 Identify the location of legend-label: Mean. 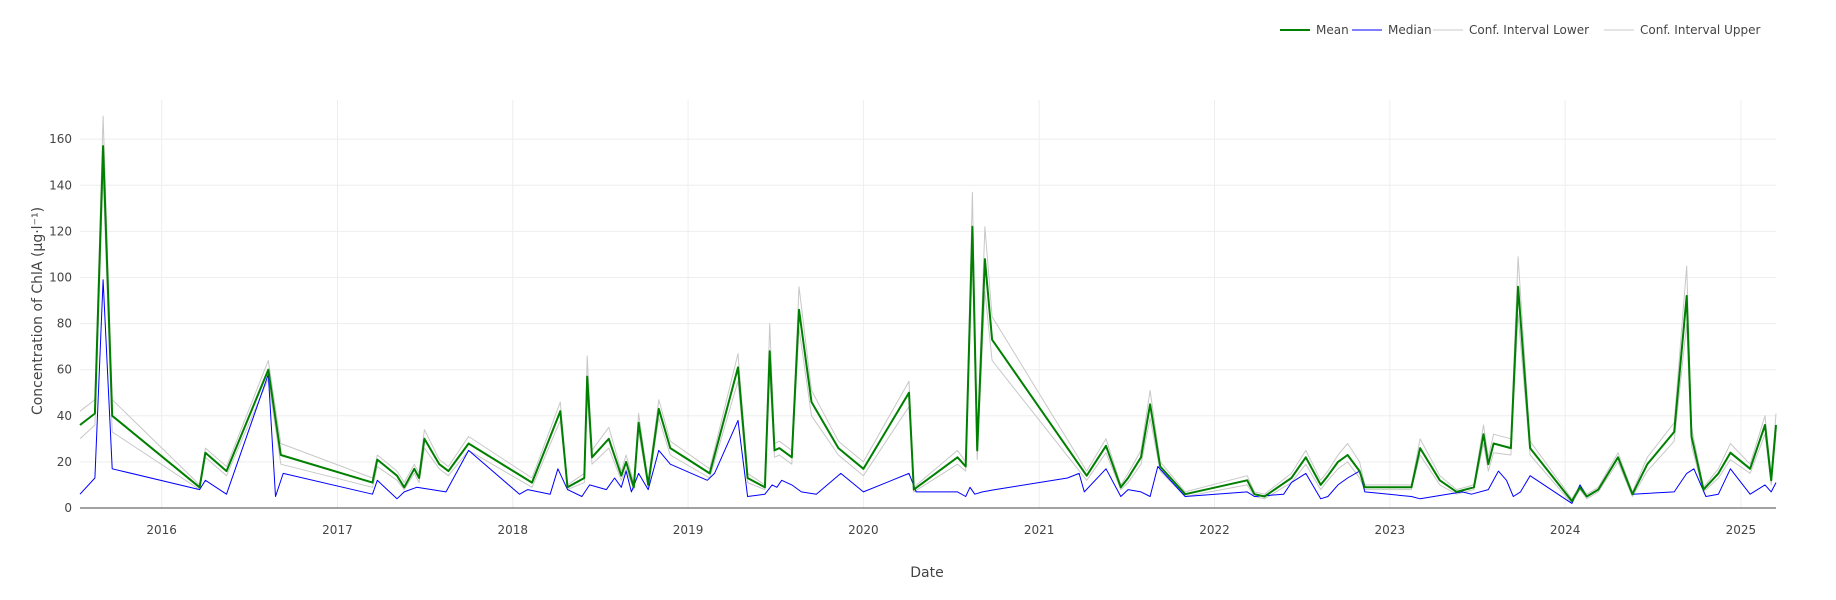
(1332, 30).